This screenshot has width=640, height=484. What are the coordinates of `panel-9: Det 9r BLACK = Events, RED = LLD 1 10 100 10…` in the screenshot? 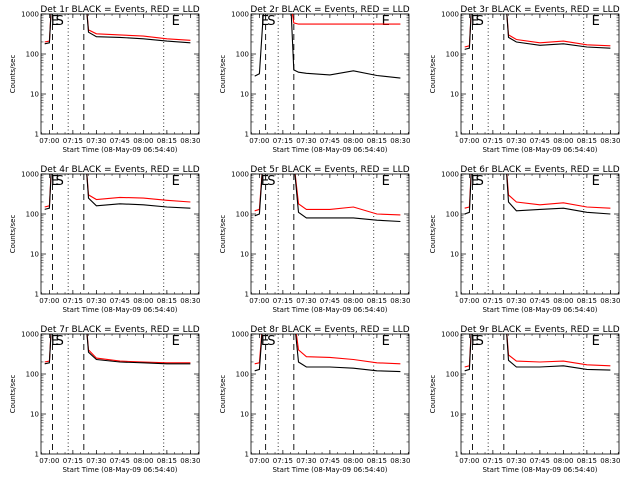 It's located at (524, 399).